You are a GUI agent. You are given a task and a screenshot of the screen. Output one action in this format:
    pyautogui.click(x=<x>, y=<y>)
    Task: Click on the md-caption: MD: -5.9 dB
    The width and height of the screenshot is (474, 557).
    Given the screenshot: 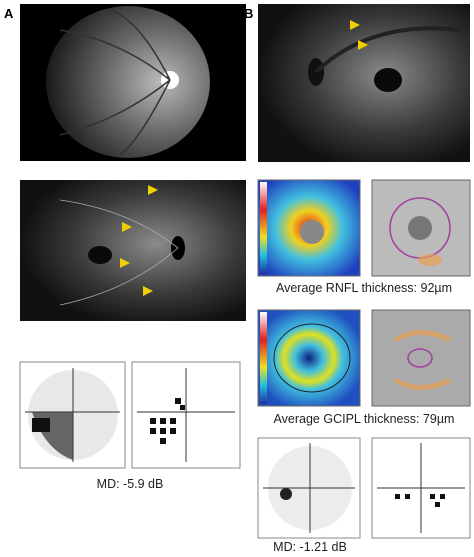 What is the action you would take?
    pyautogui.click(x=130, y=484)
    